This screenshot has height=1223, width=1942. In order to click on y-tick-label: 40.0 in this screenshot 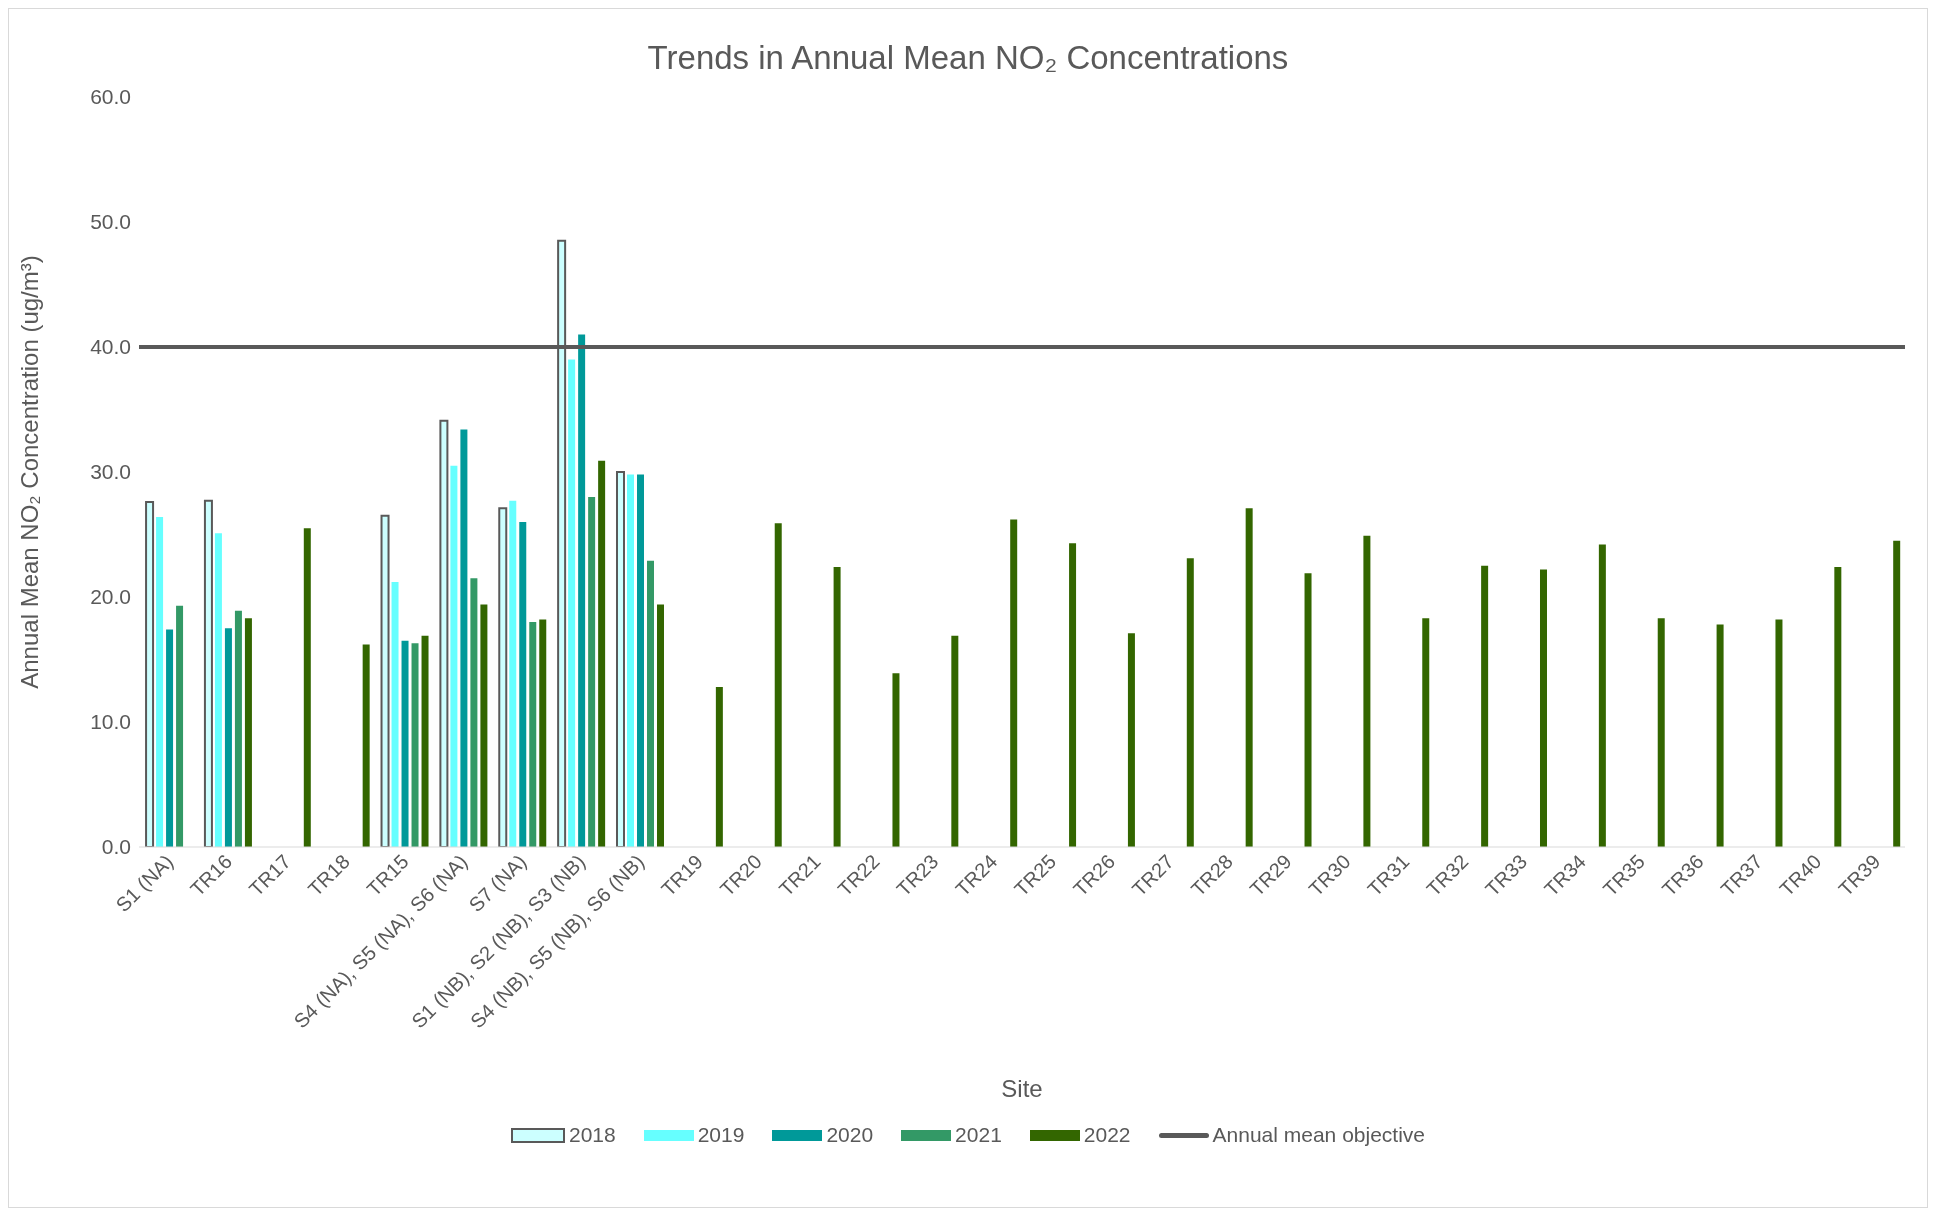, I will do `click(110, 347)`.